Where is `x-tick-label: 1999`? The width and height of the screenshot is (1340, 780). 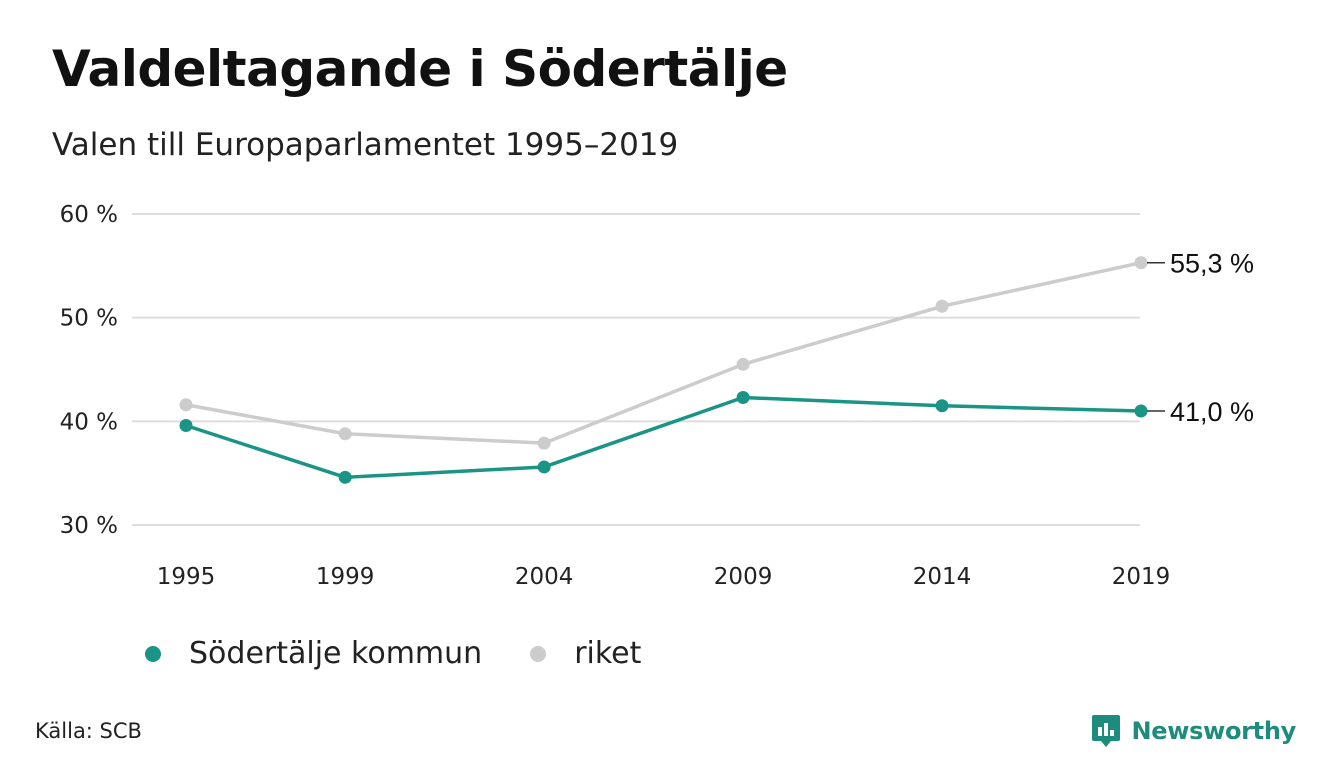 x-tick-label: 1999 is located at coordinates (345, 577).